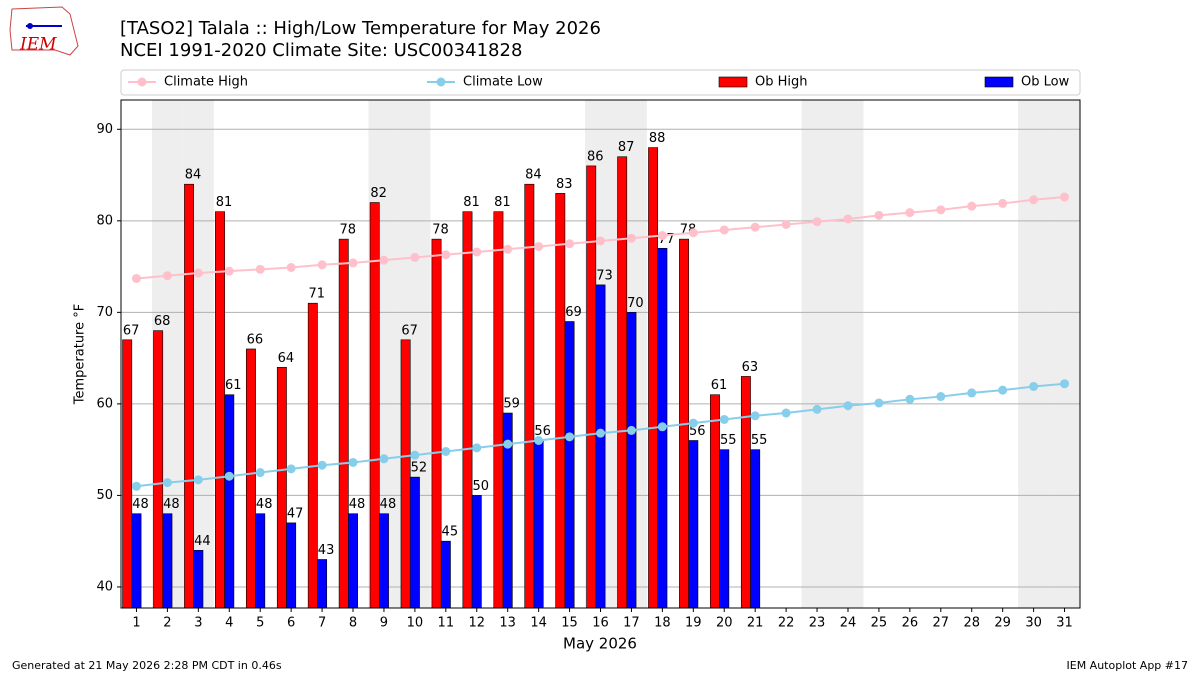 Image resolution: width=1200 pixels, height=675 pixels. What do you see at coordinates (1128, 665) in the screenshot?
I see `footer-right: IEM Autoplot App #17` at bounding box center [1128, 665].